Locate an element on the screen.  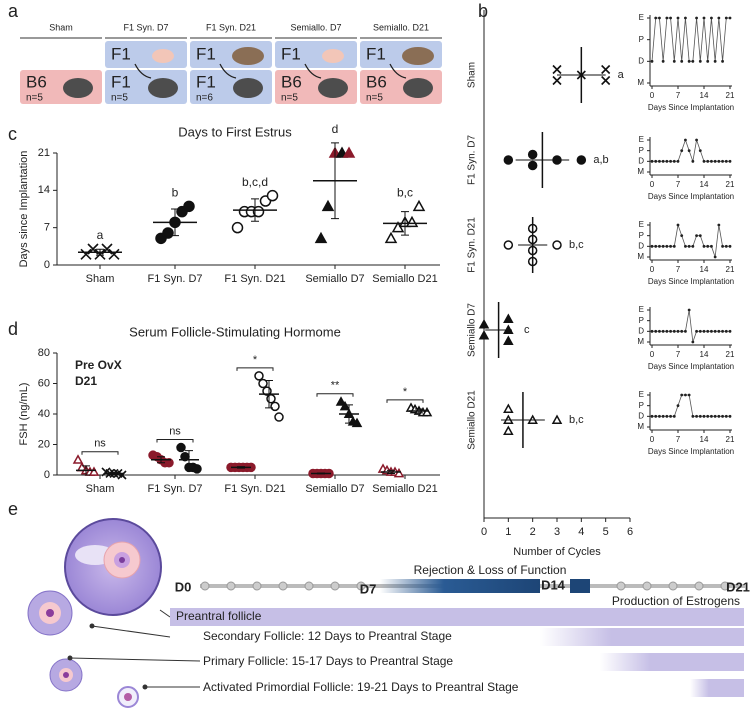
cycle-line is located at coordinates (691, 240).